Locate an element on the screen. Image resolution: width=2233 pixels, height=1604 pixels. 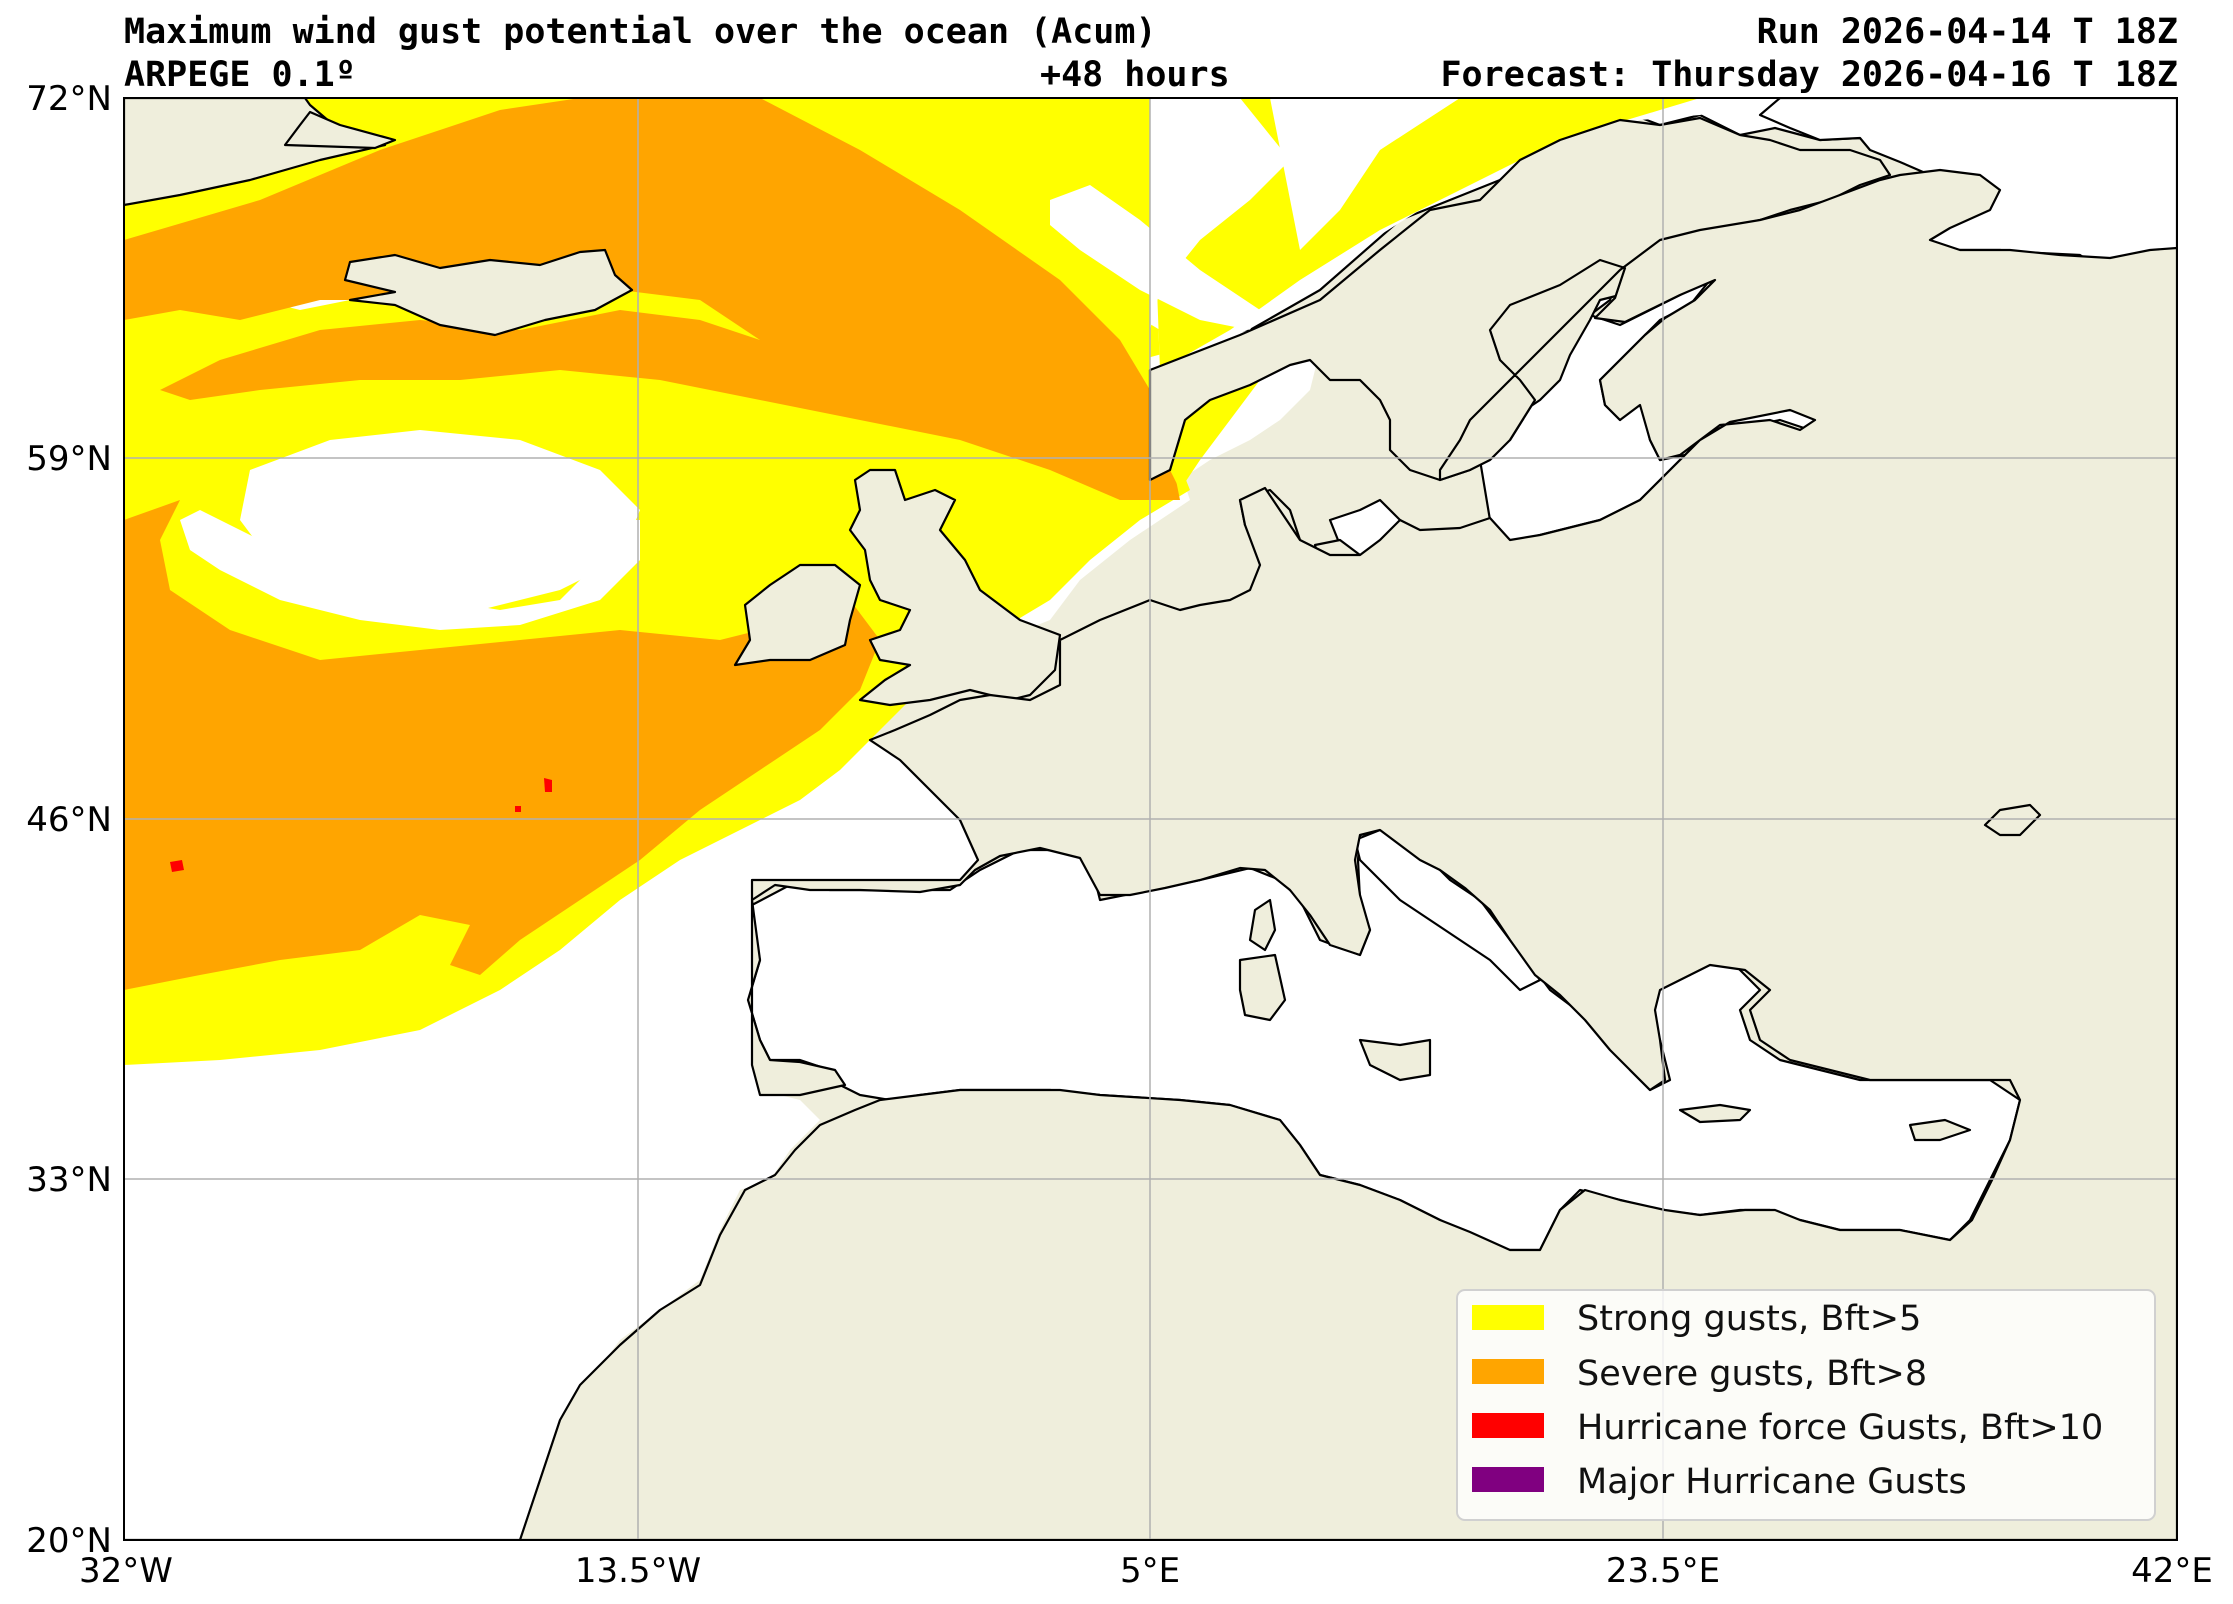
coast-cyprus is located at coordinates (1940, 1130).